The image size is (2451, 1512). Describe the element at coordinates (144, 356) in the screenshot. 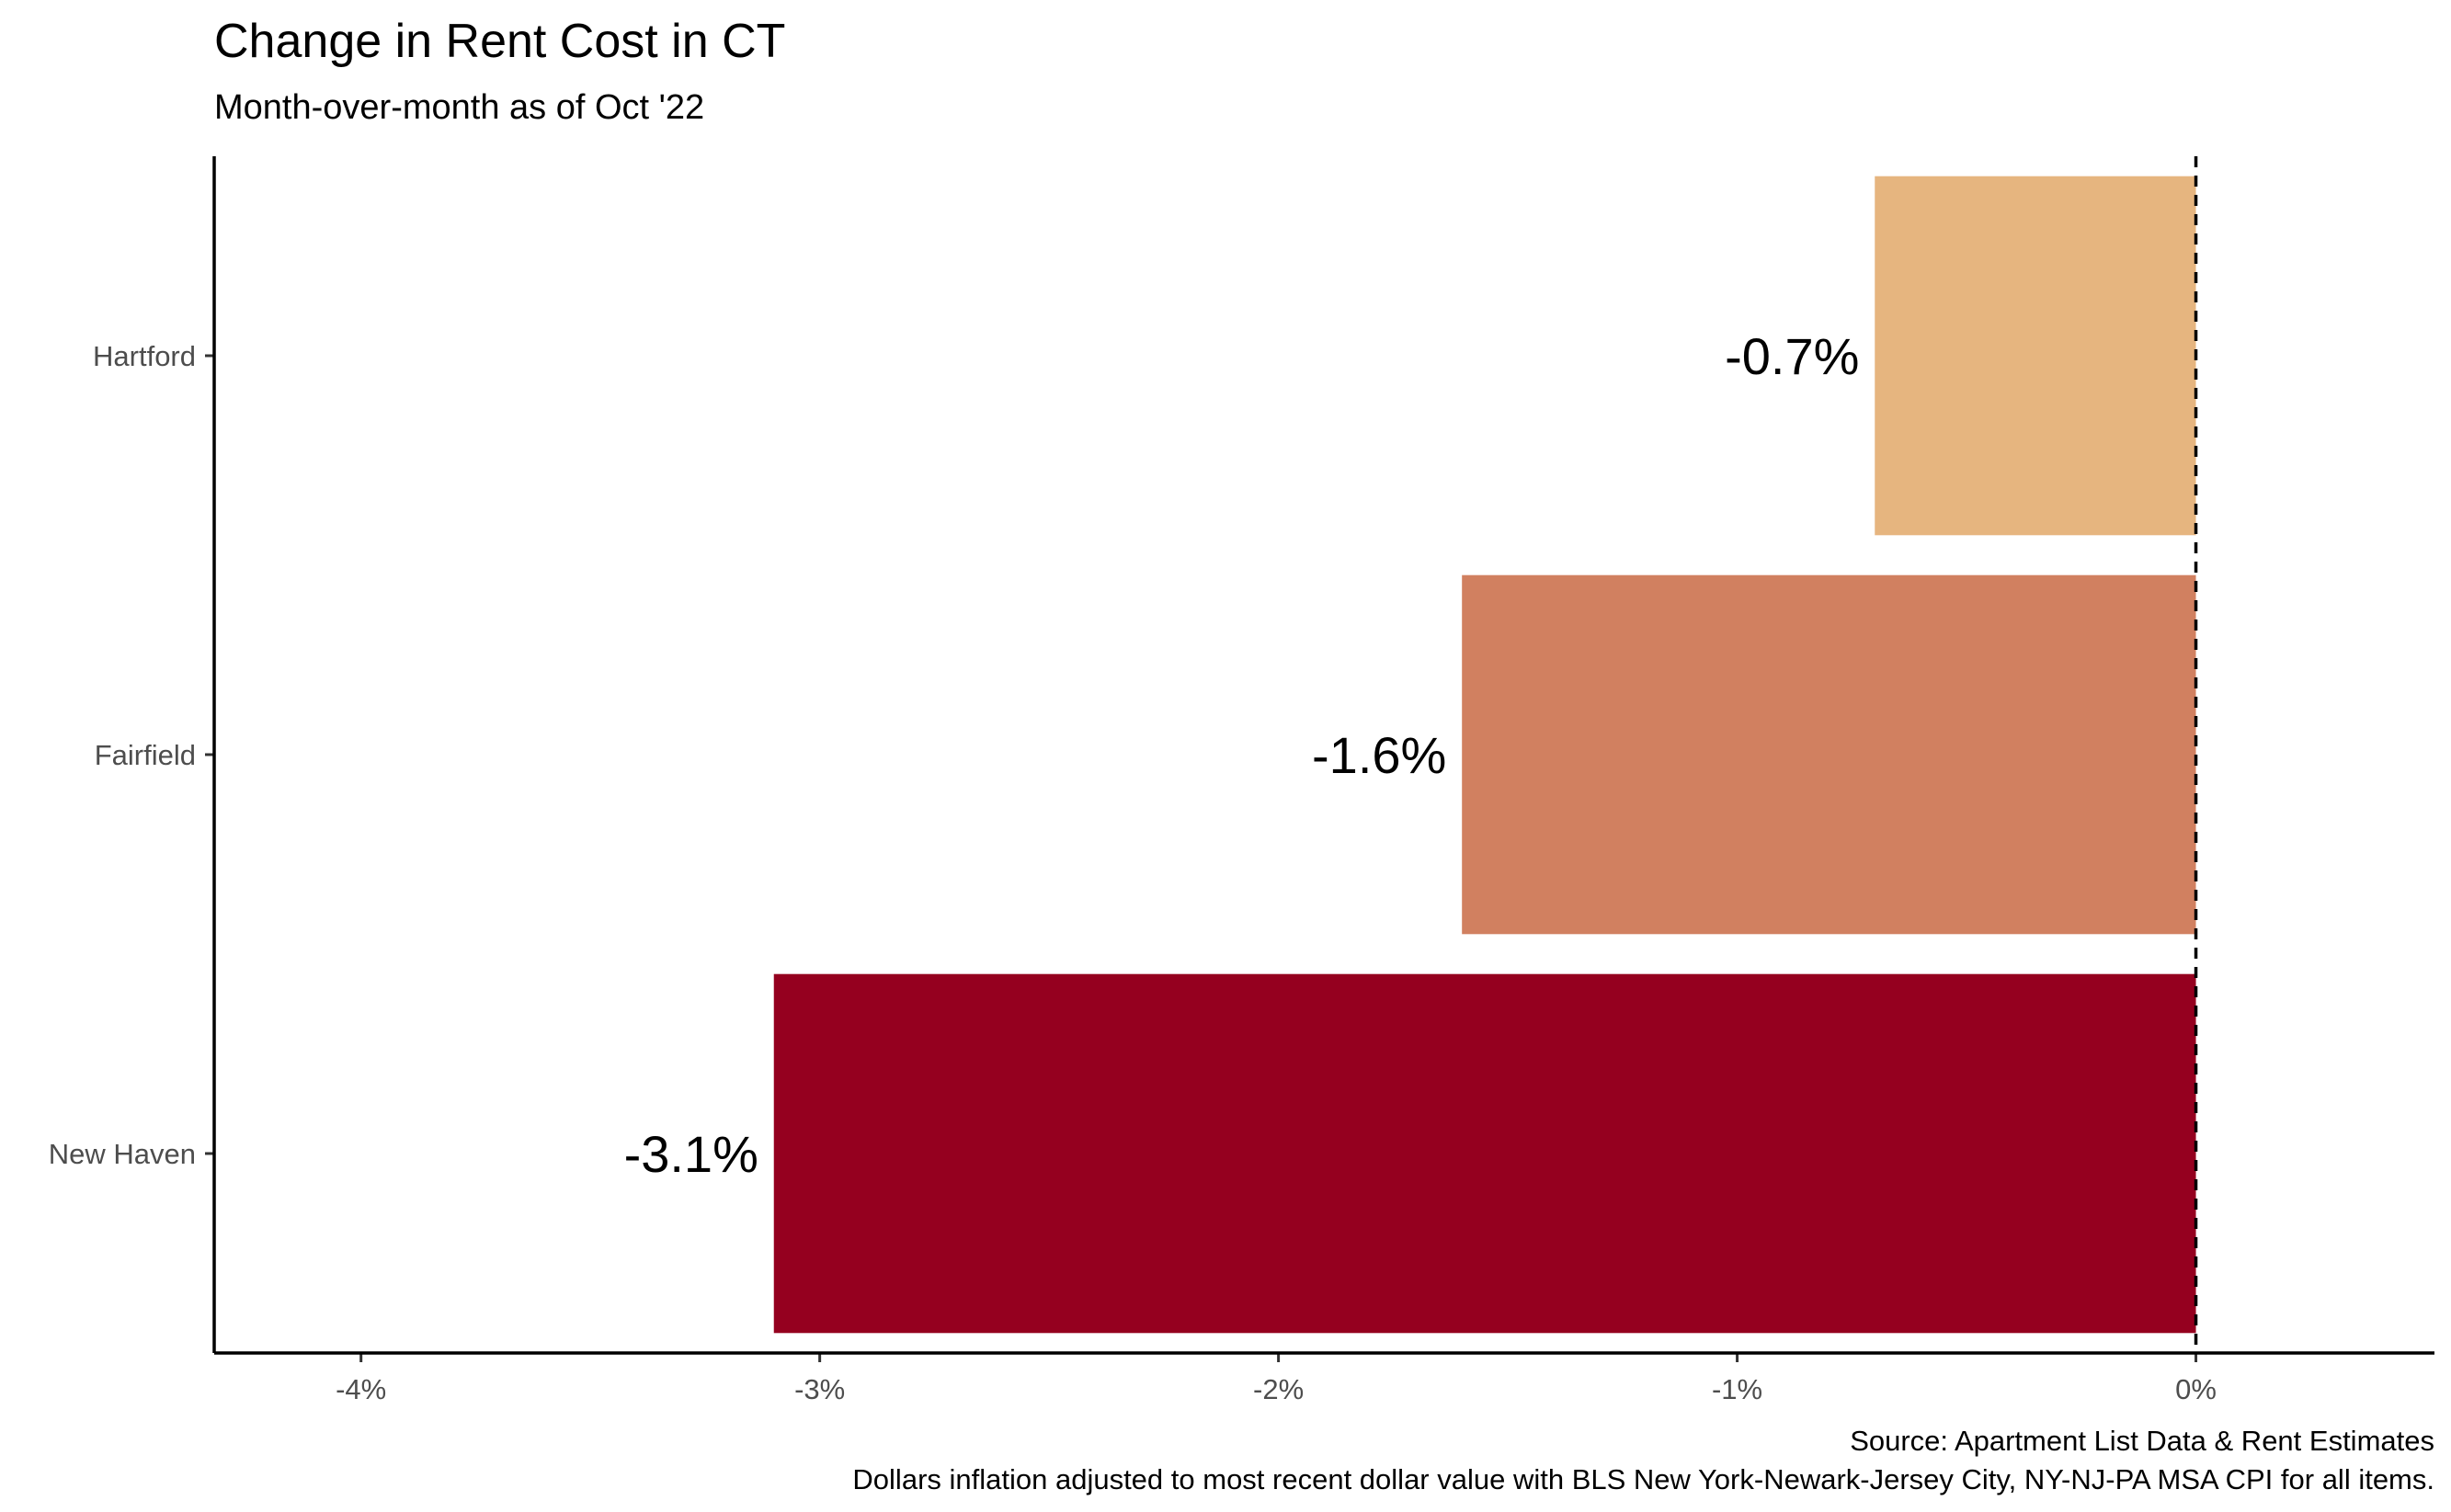

I see `y-tick-label-hartford: Hartford` at that location.